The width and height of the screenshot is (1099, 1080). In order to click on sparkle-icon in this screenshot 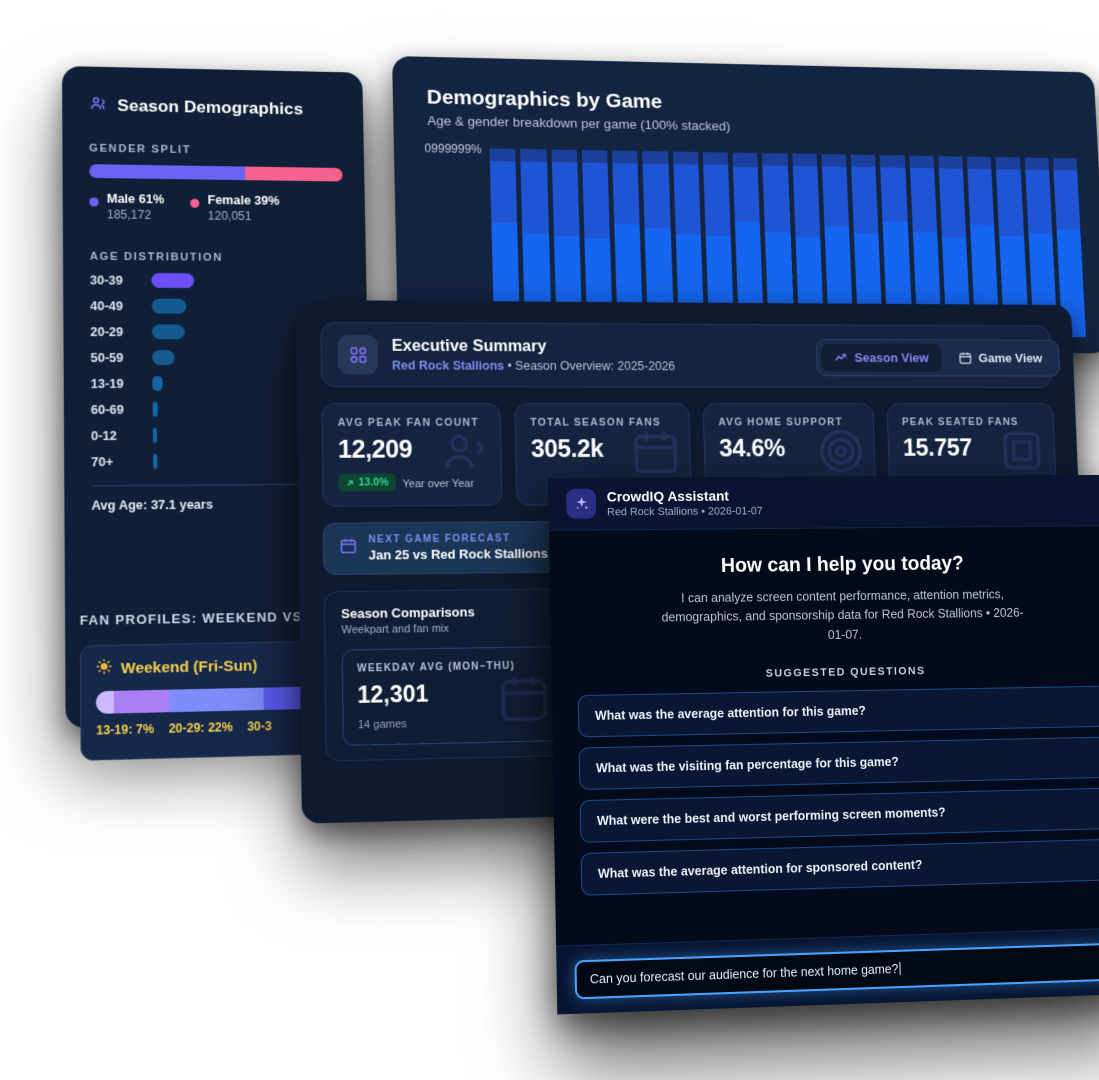, I will do `click(581, 503)`.